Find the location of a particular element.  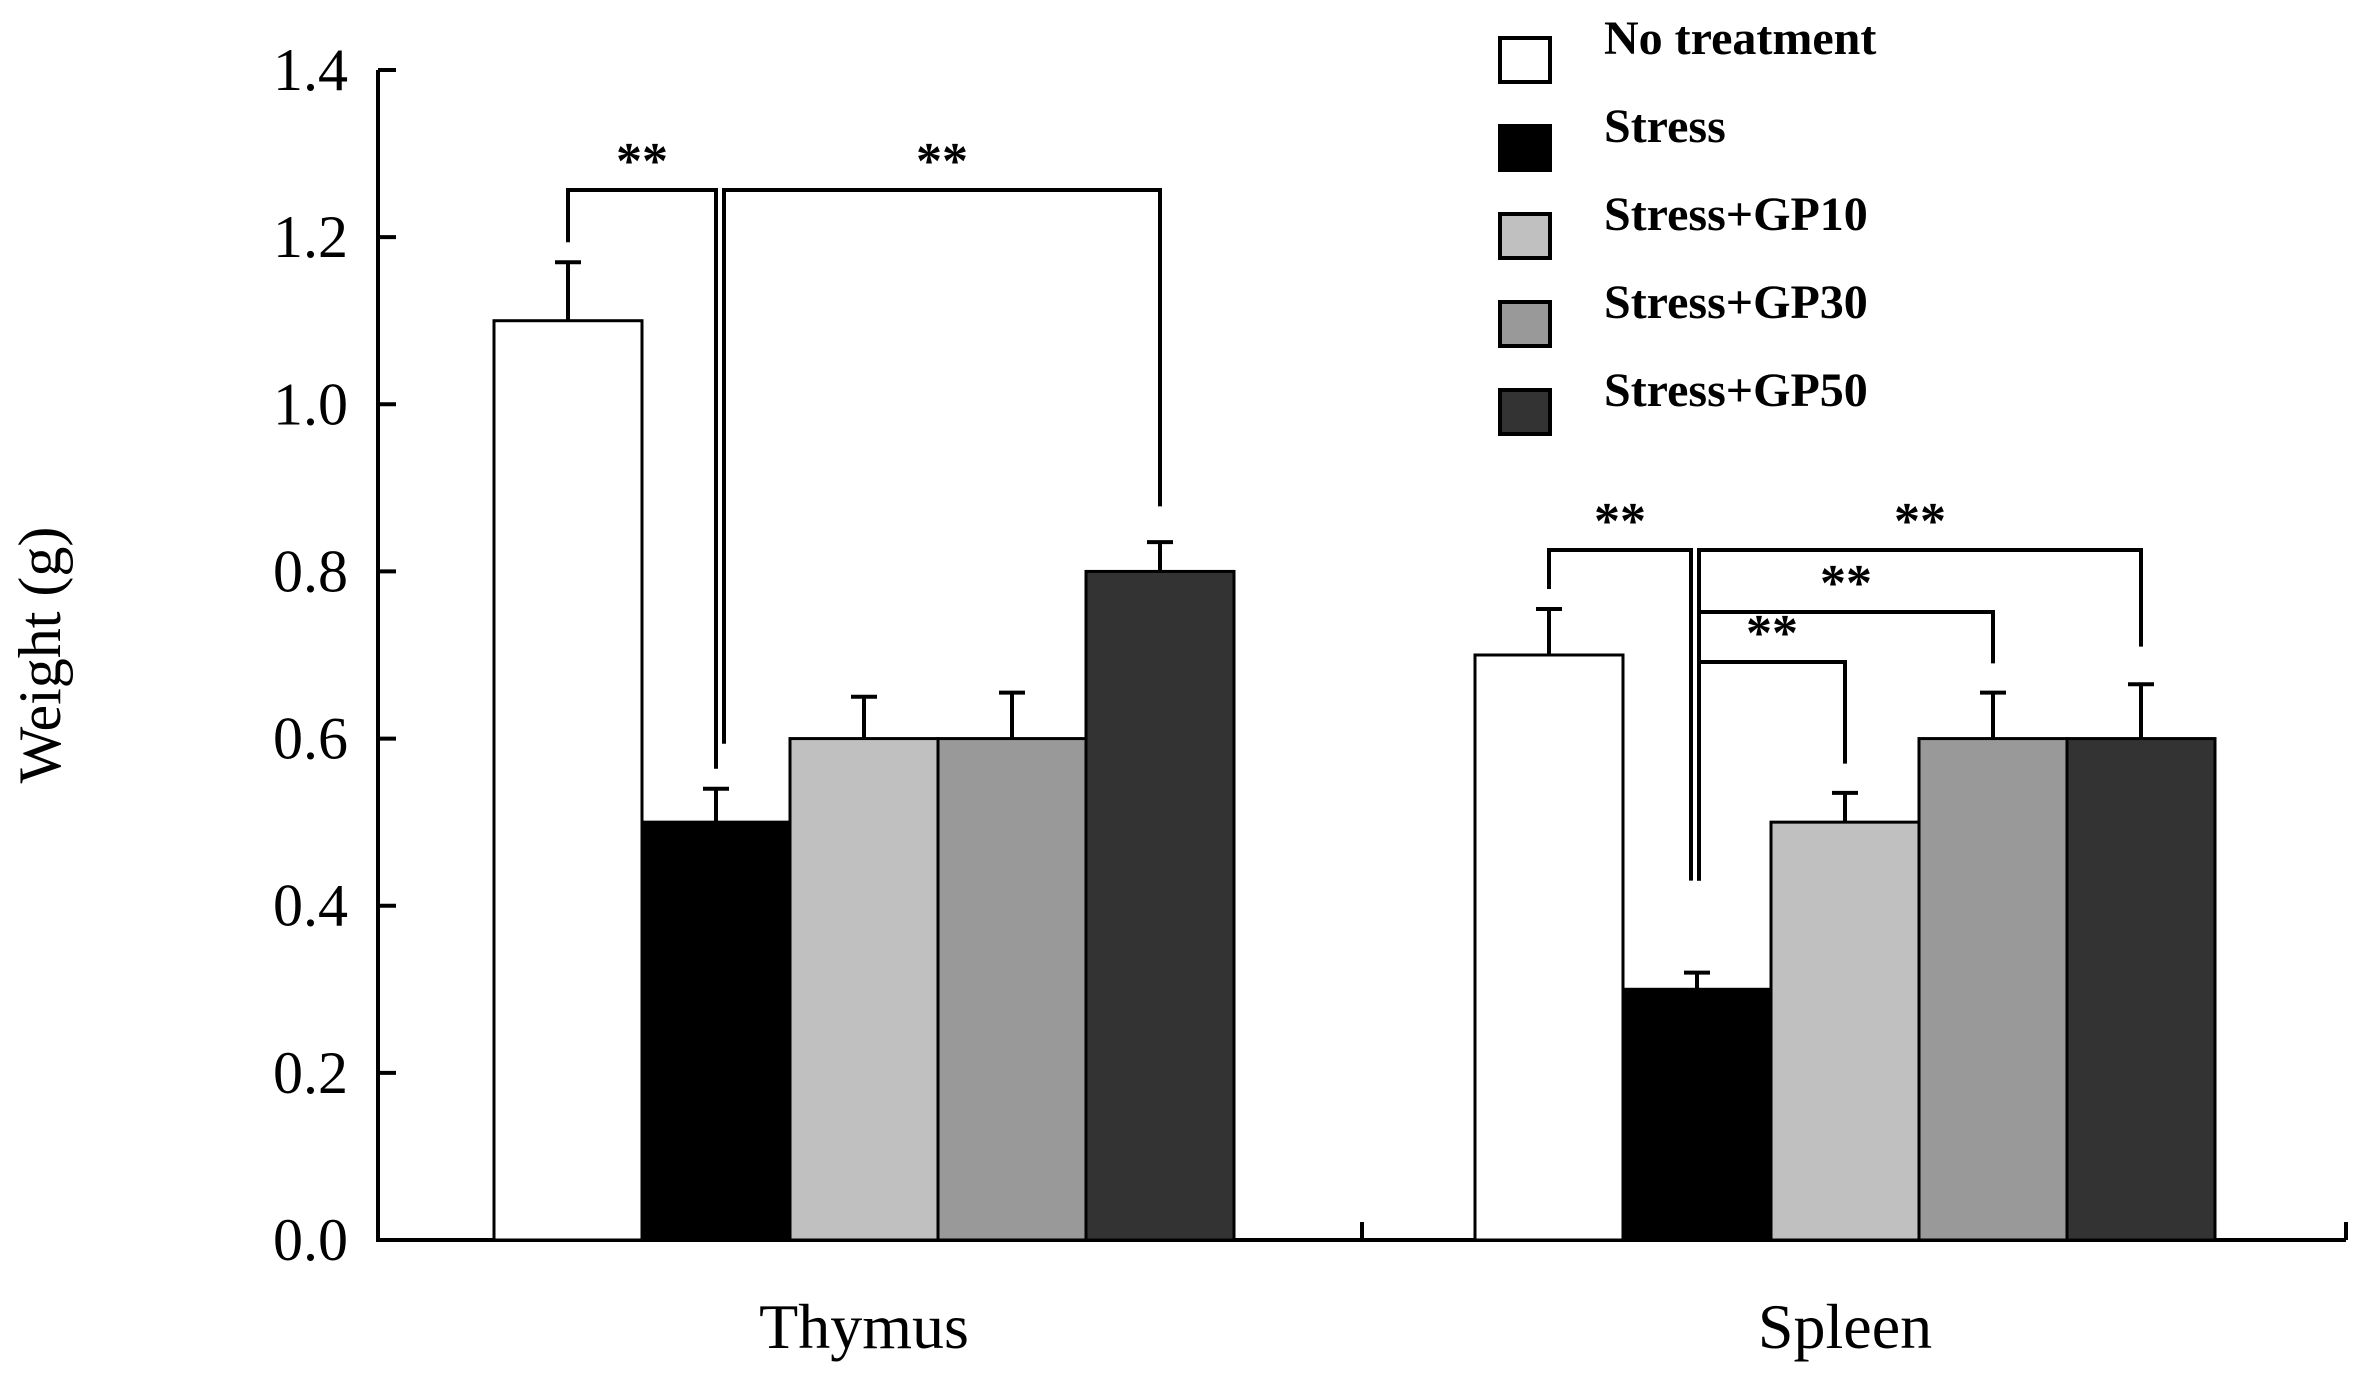

y-ticks: 0.0 0.2 0.4 0.6 0.8 1.0 1.2 1.4 is located at coordinates (334, 655).